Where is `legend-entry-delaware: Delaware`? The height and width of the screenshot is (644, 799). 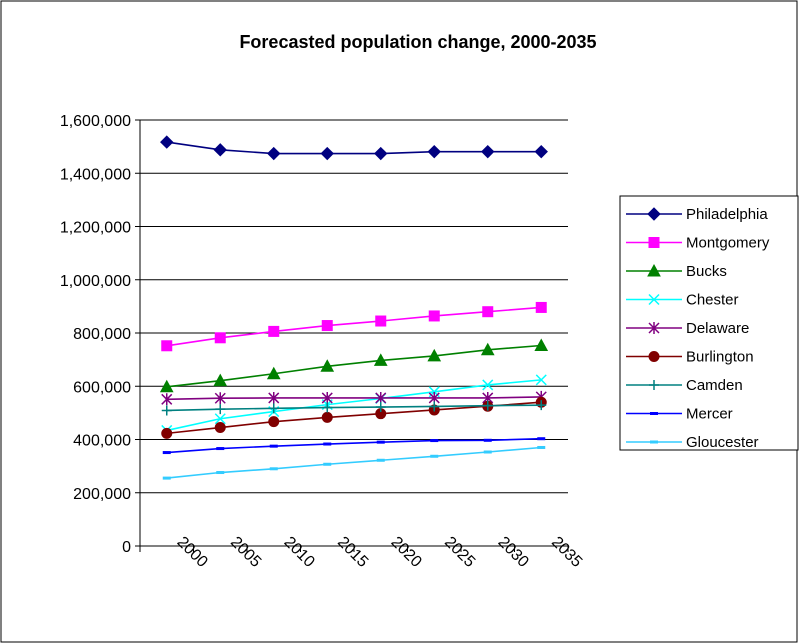
legend-entry-delaware: Delaware is located at coordinates (687, 328).